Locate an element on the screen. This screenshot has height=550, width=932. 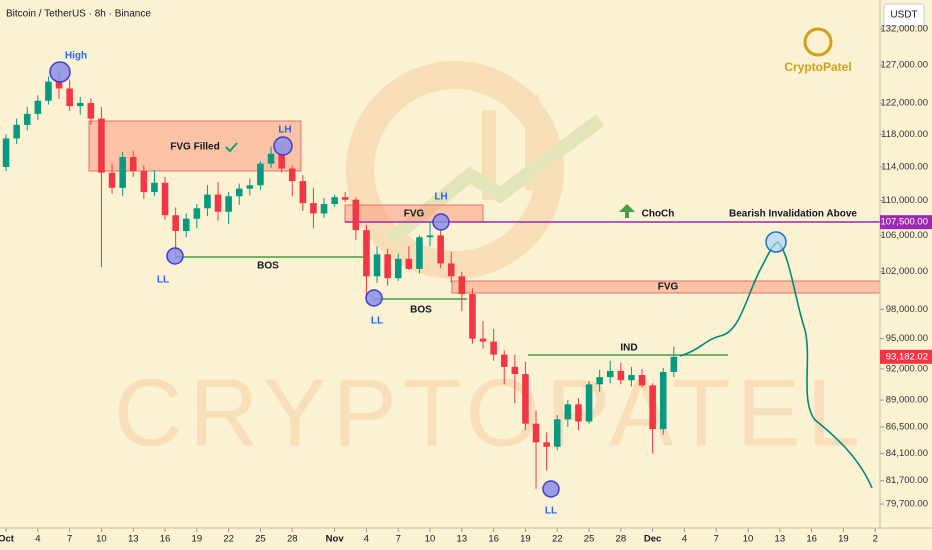
x-tick-label: 25 is located at coordinates (589, 539).